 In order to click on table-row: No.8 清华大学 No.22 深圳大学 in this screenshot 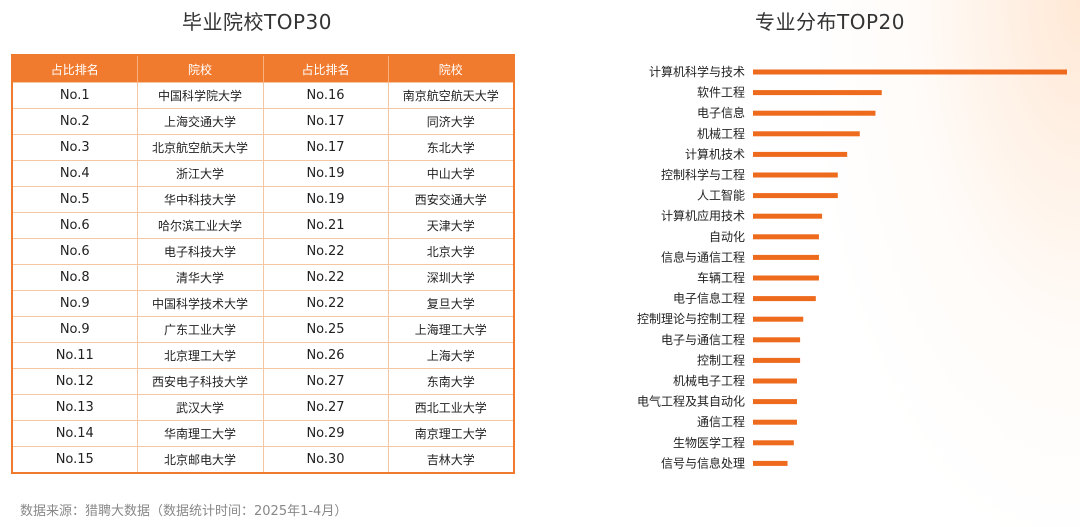, I will do `click(263, 277)`.